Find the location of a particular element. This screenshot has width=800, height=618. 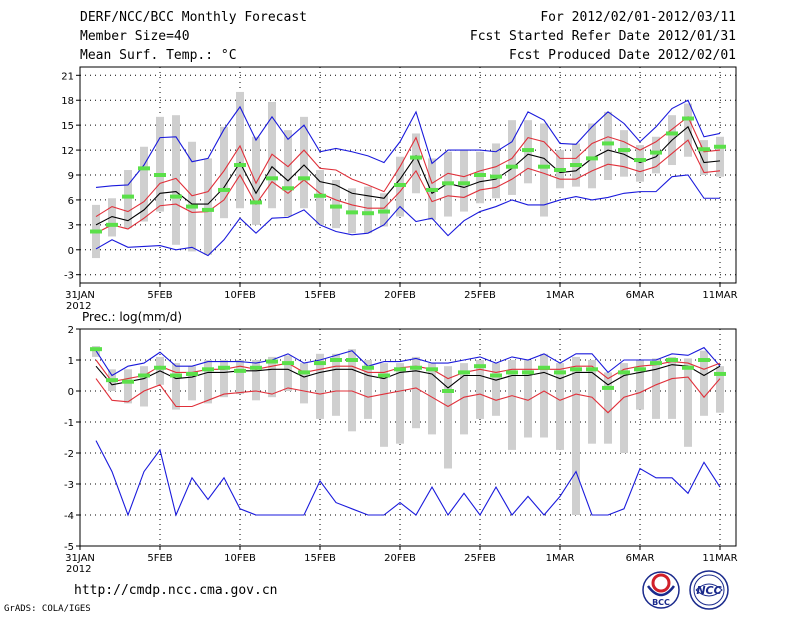

prec-x-tick-label: 1MAR is located at coordinates (560, 558).